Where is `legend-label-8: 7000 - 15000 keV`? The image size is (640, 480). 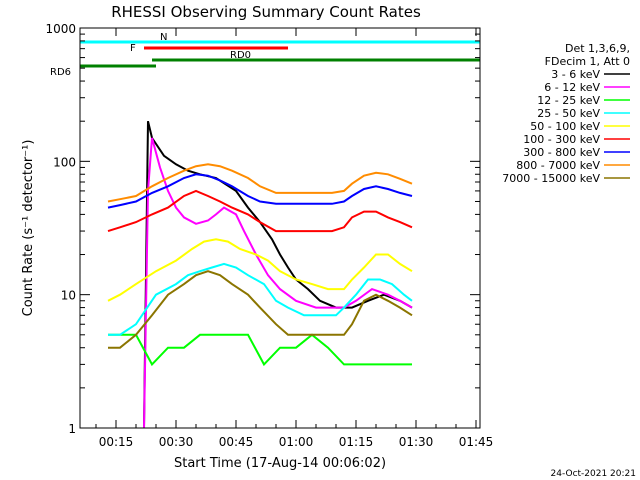
legend-label-8: 7000 - 15000 keV is located at coordinates (551, 178).